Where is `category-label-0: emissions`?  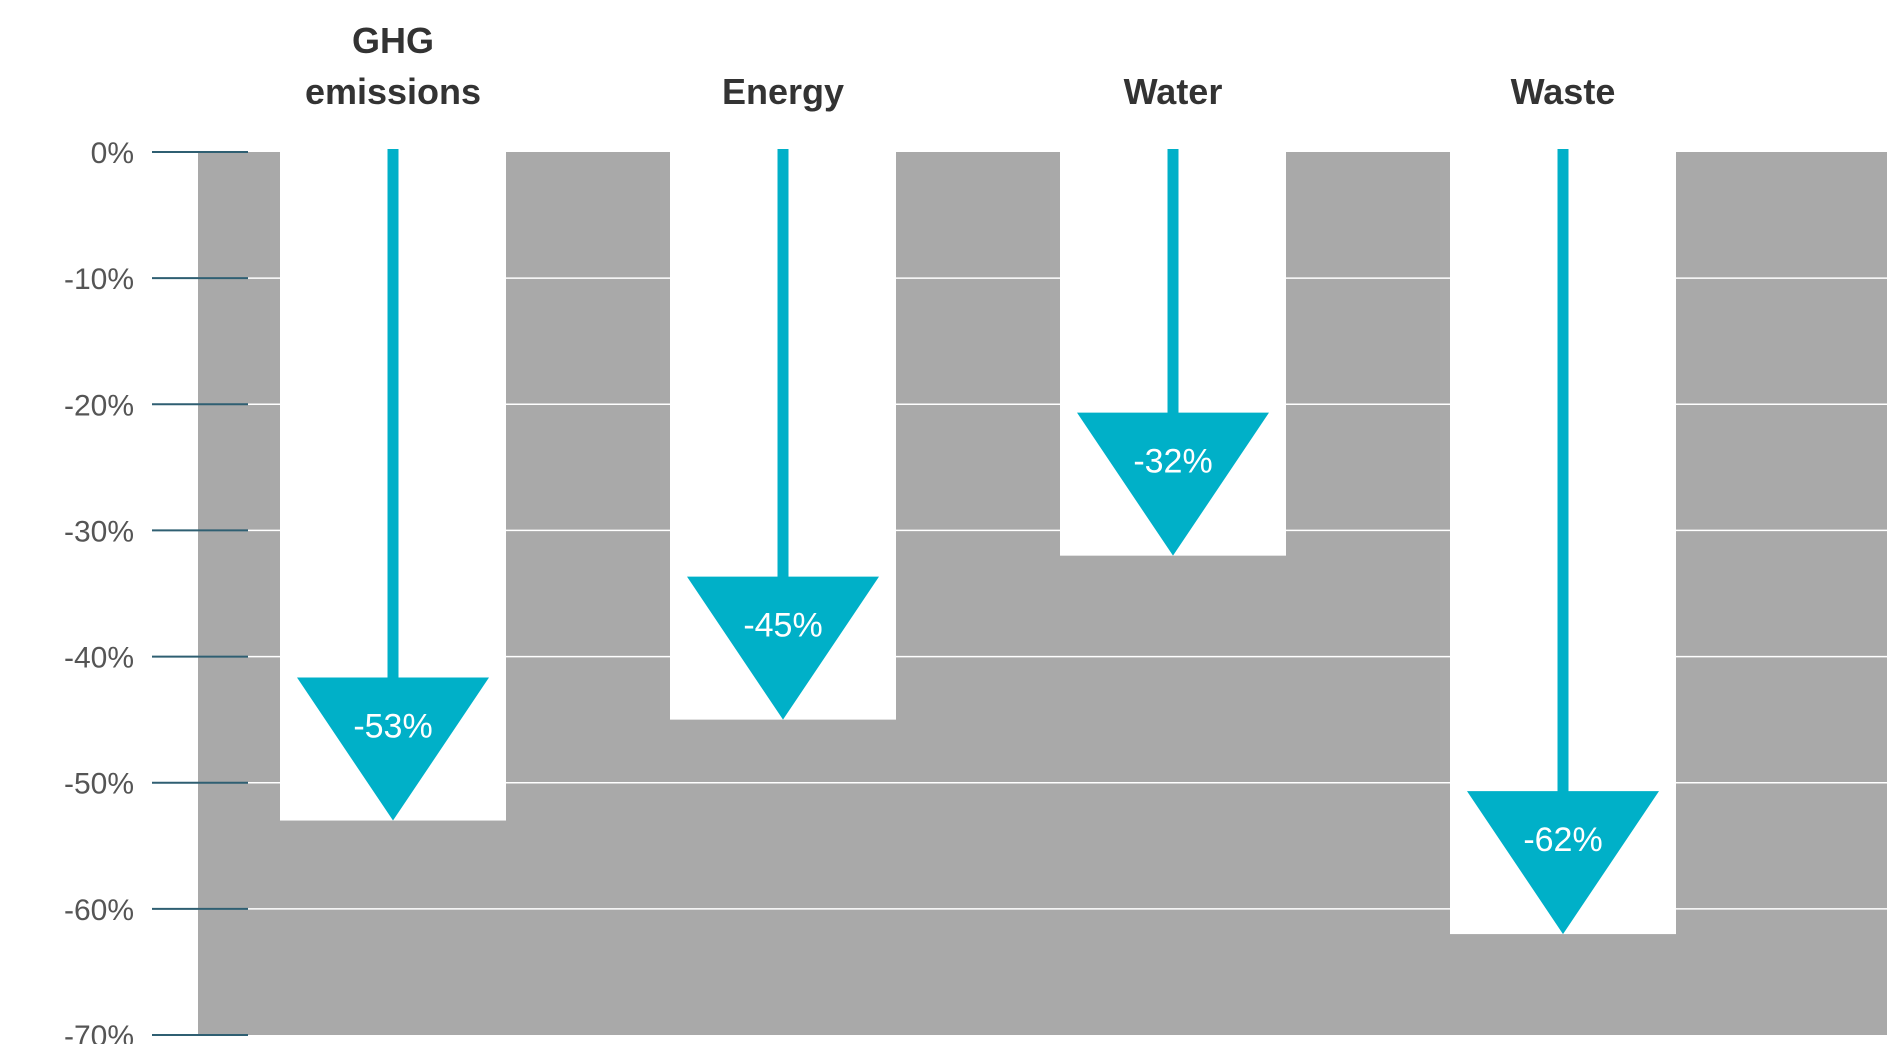
category-label-0: emissions is located at coordinates (393, 91).